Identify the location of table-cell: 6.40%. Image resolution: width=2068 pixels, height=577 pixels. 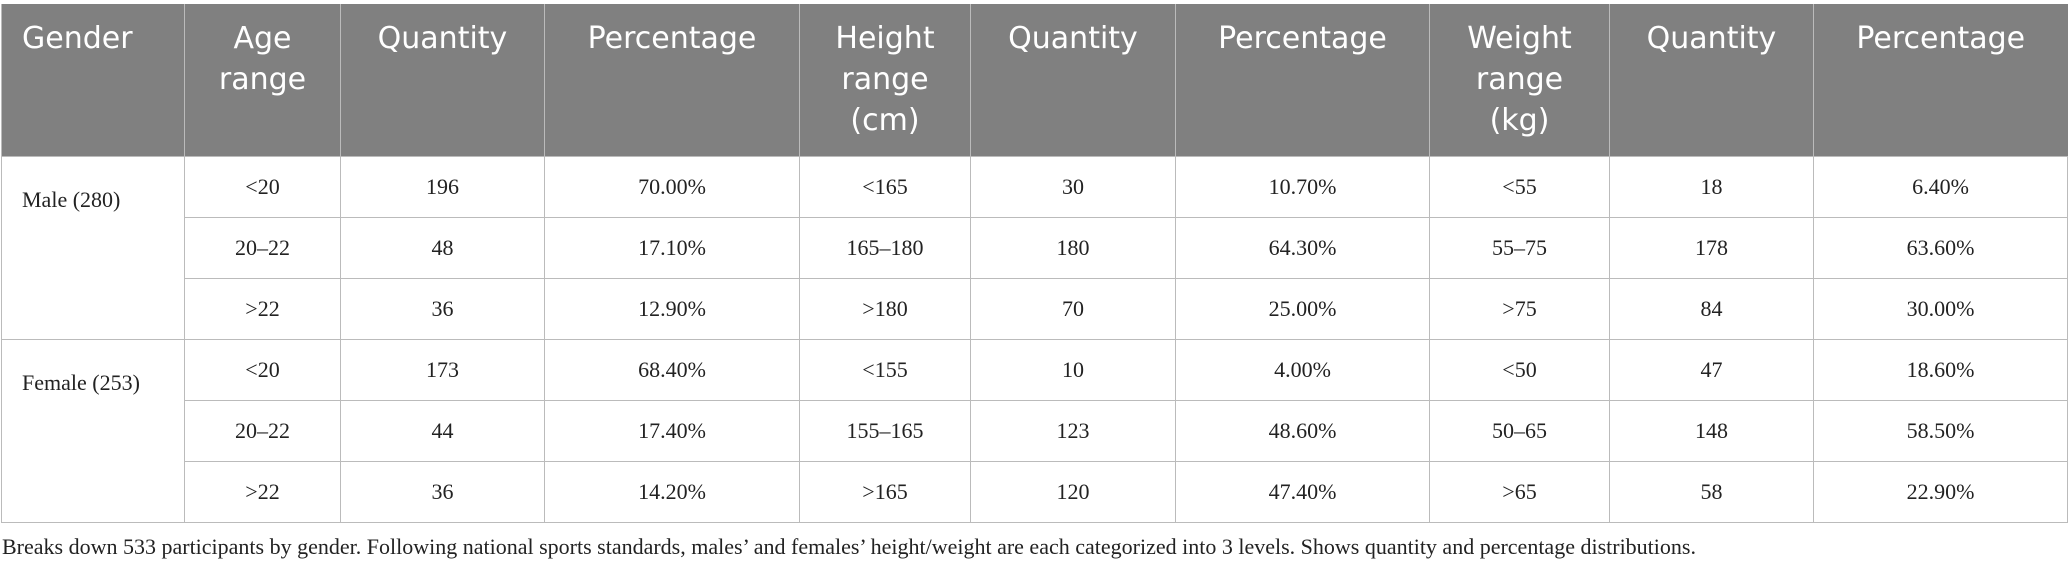
(1940, 186).